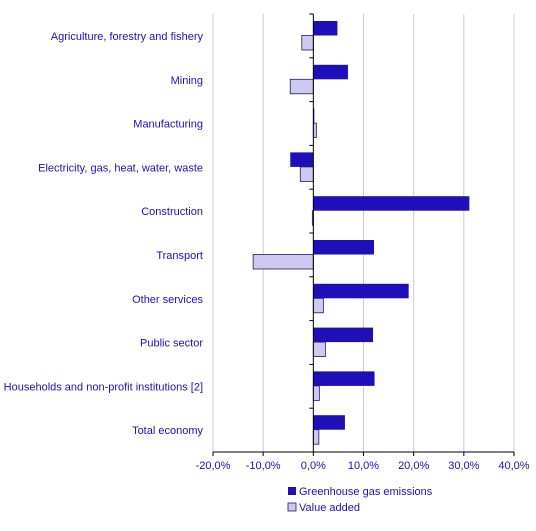 The height and width of the screenshot is (531, 536). I want to click on legend-item: Value added, so click(323, 508).